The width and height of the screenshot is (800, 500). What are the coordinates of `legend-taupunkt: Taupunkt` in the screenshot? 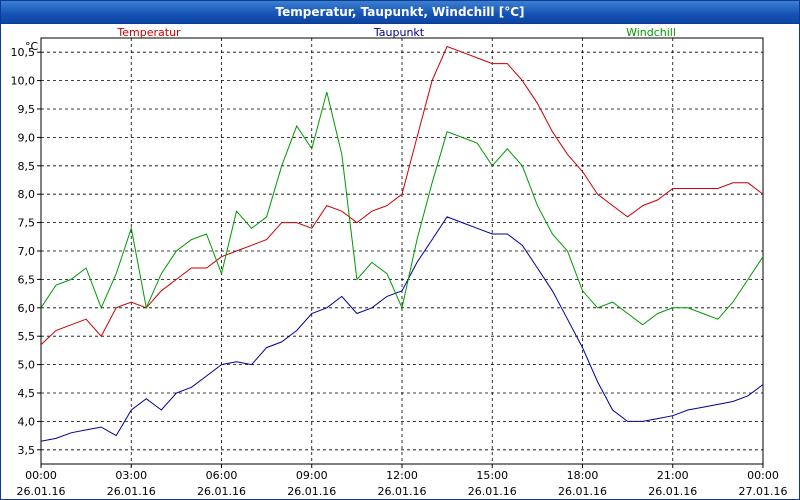 It's located at (399, 32).